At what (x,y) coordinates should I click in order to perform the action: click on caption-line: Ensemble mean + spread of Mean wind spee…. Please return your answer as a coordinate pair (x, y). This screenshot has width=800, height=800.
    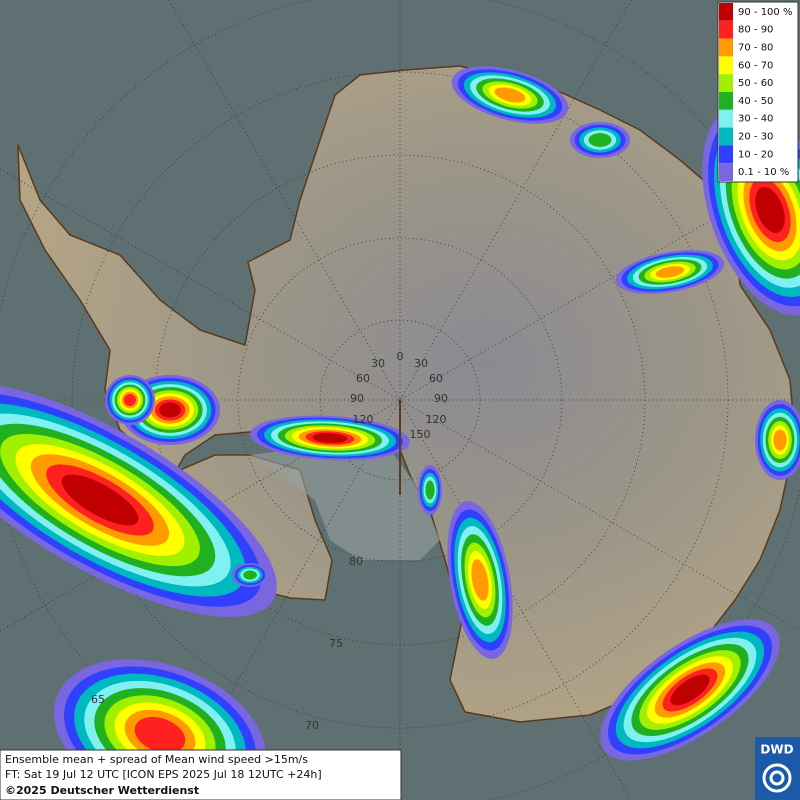
    Looking at the image, I should click on (156, 759).